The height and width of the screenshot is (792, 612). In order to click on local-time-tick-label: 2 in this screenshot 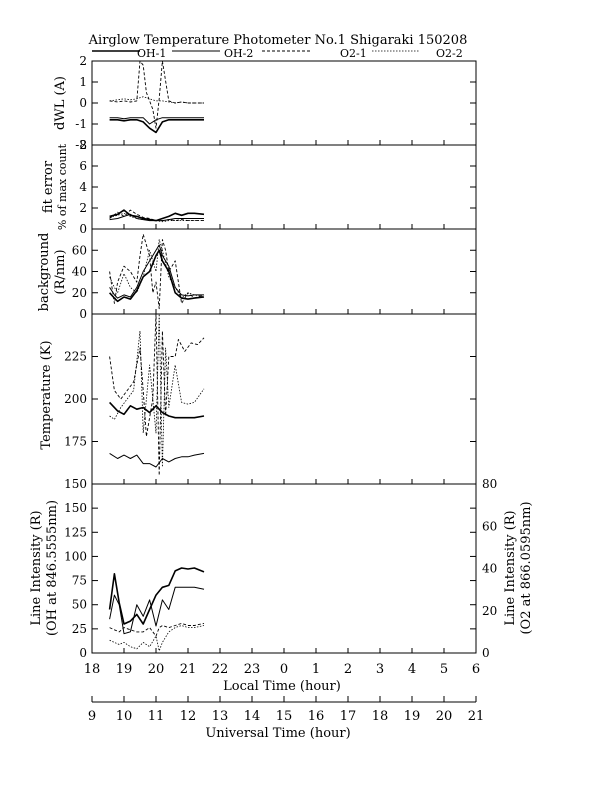, I will do `click(348, 669)`.